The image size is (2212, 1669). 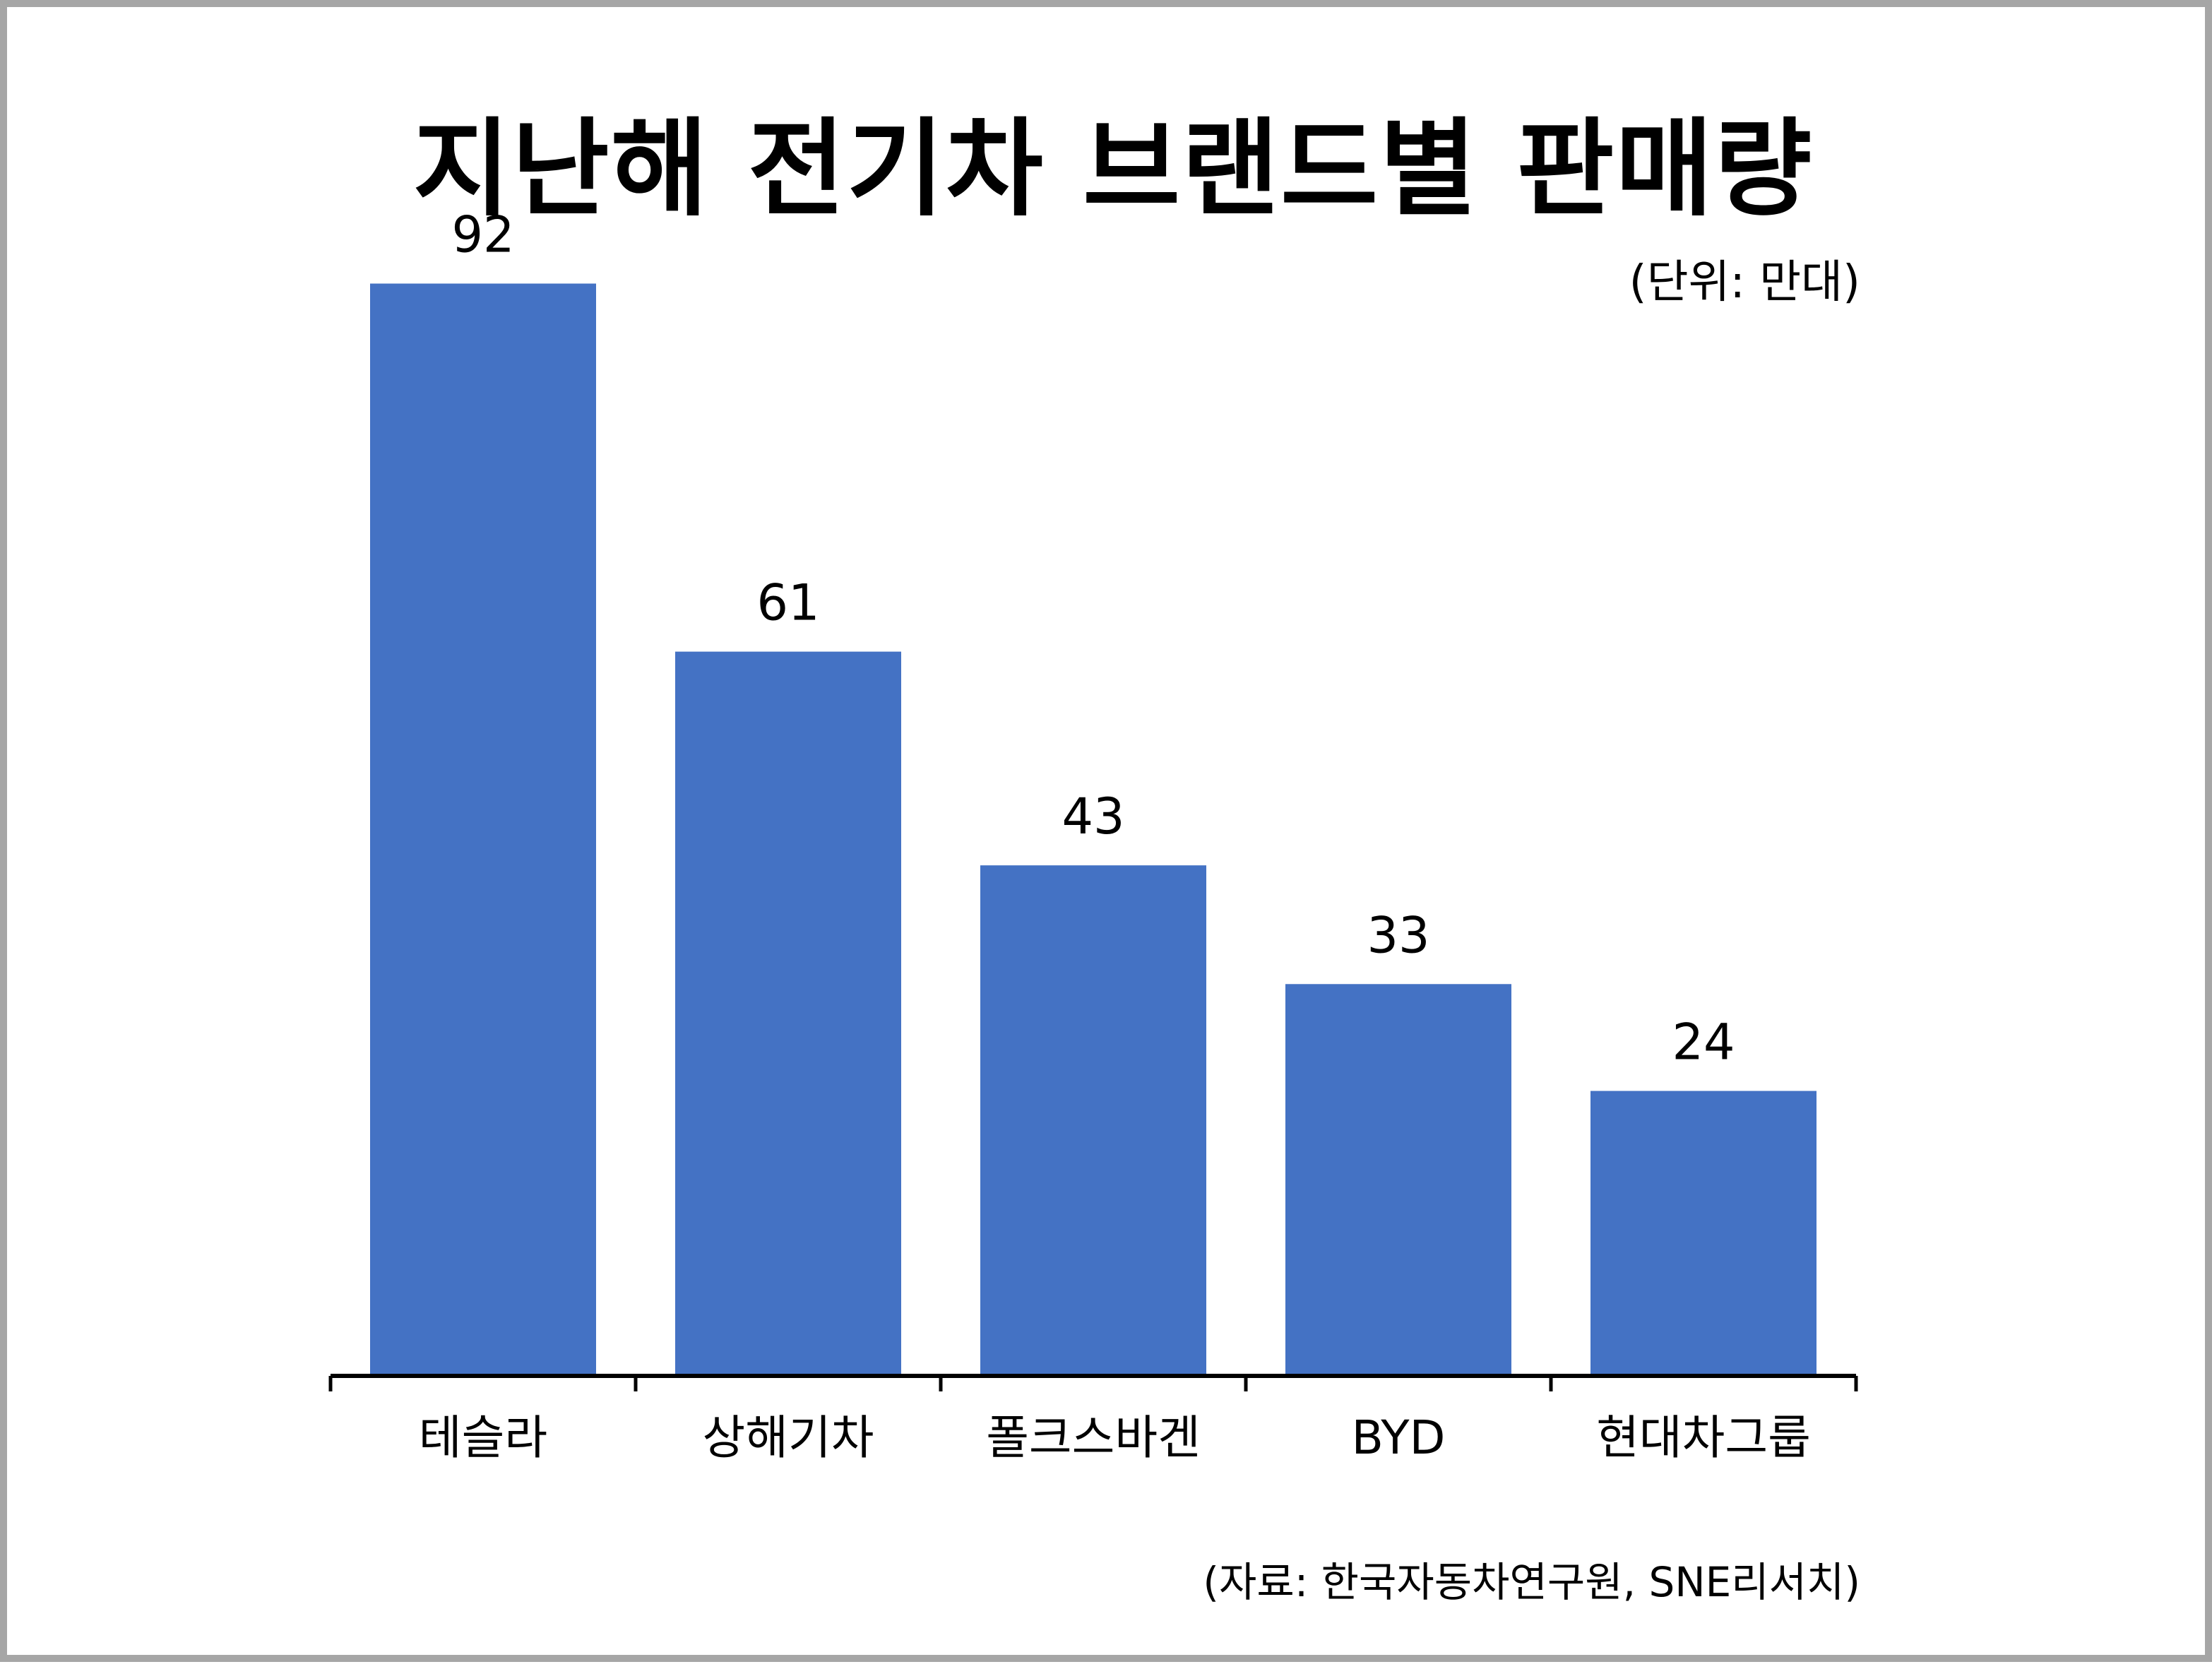 What do you see at coordinates (482, 234) in the screenshot?
I see `value-label-1: 92` at bounding box center [482, 234].